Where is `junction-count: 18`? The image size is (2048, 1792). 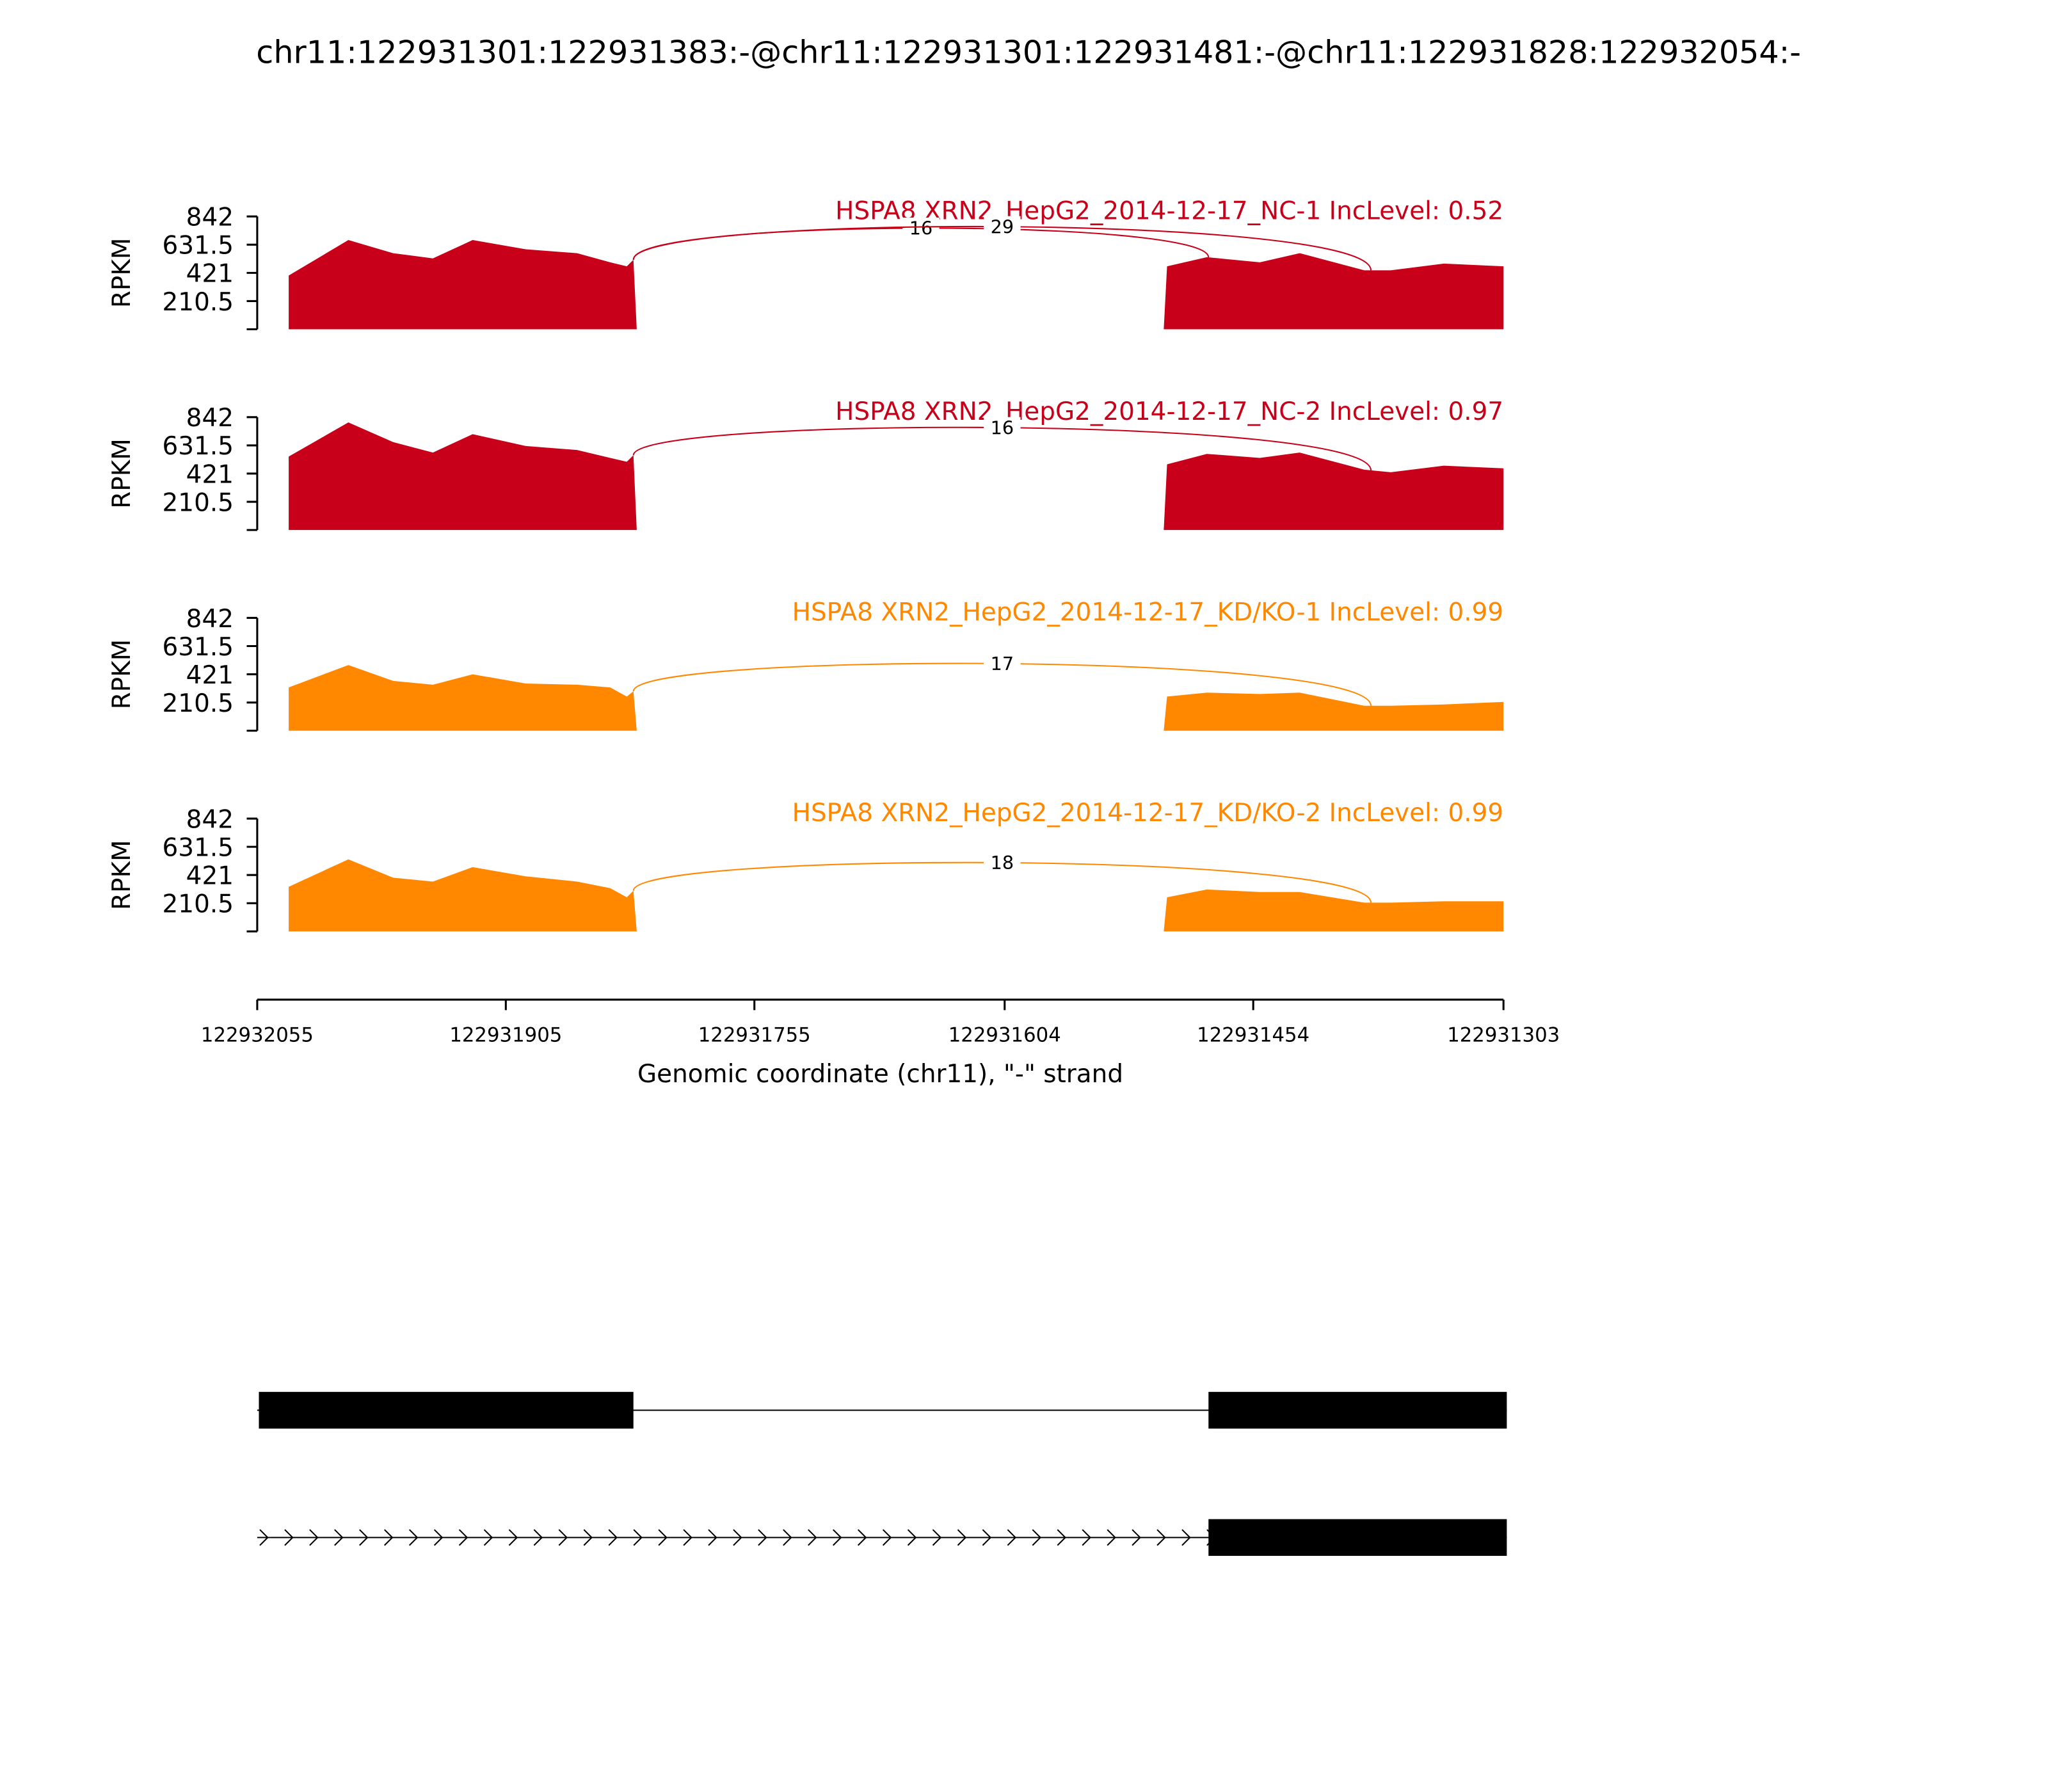
junction-count: 18 is located at coordinates (1002, 863).